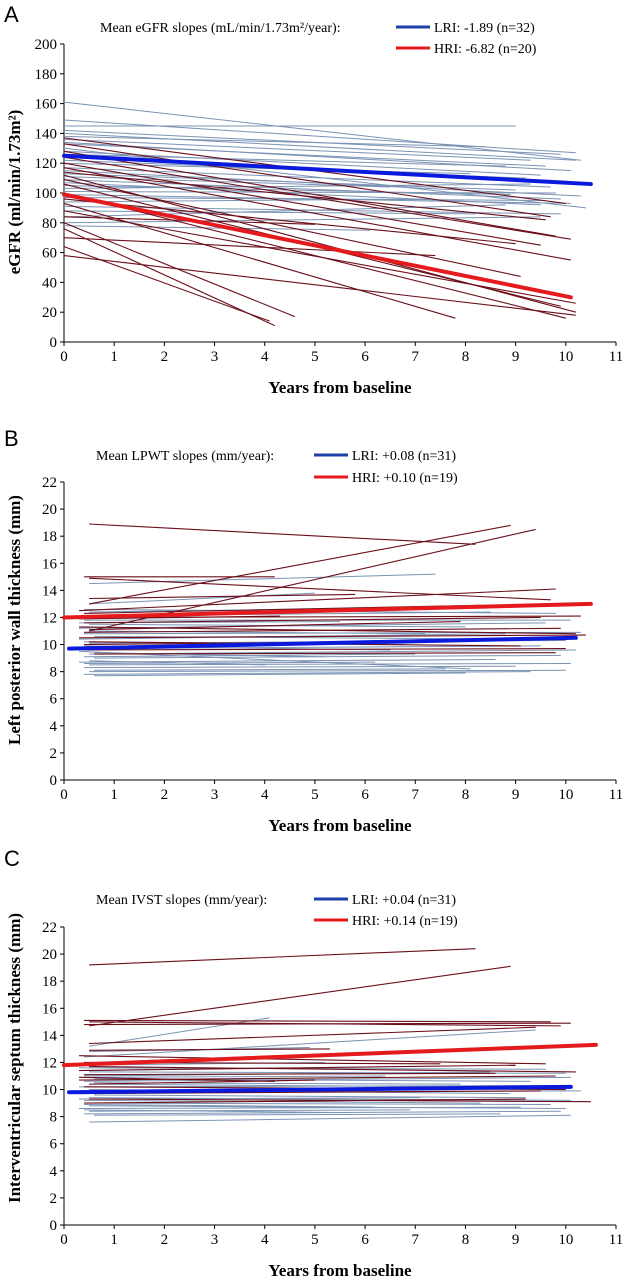  Describe the element at coordinates (46, 75) in the screenshot. I see `panel-a-y-tick-label: 180` at that location.